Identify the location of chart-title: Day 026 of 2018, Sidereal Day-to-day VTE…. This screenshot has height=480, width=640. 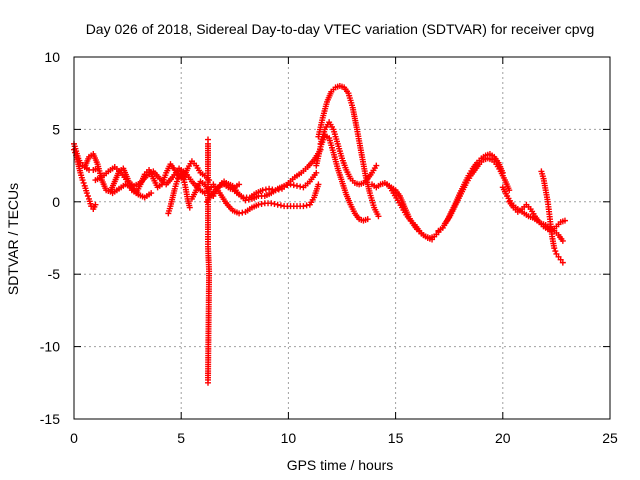
(340, 29).